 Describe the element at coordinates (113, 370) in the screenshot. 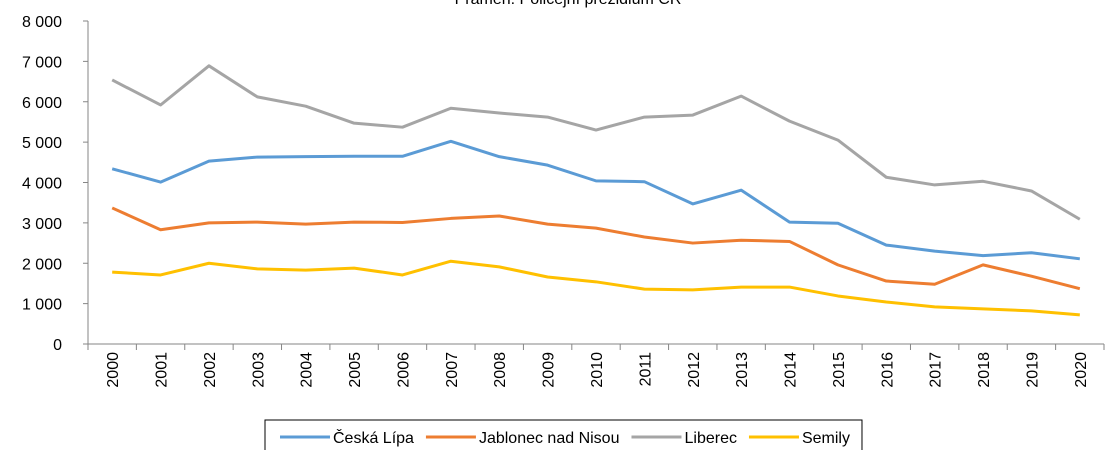

I see `x-tick-label: 2000` at that location.